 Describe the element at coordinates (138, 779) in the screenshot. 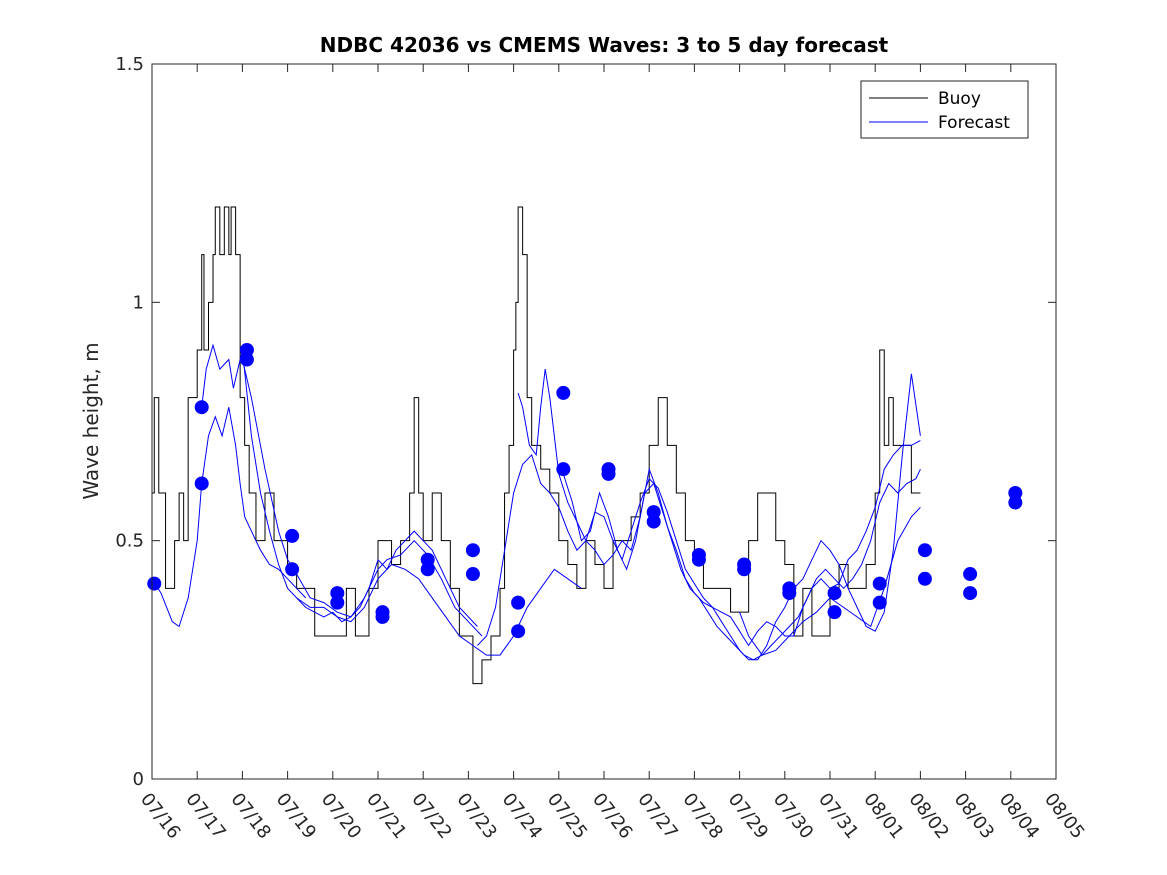

I see `y-tick-label: 0` at that location.